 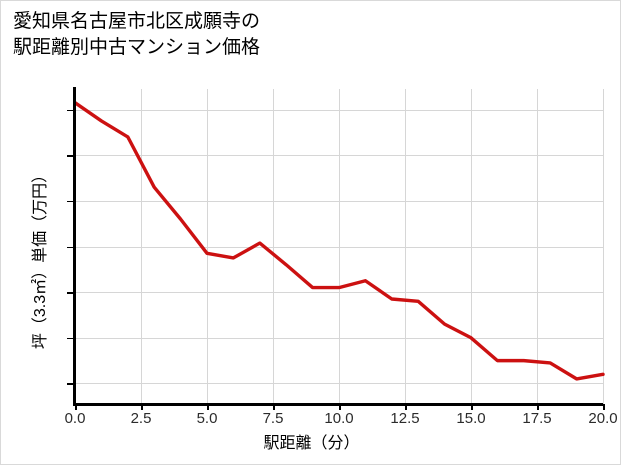 I want to click on x-tick-label: 2.5, so click(x=141, y=418).